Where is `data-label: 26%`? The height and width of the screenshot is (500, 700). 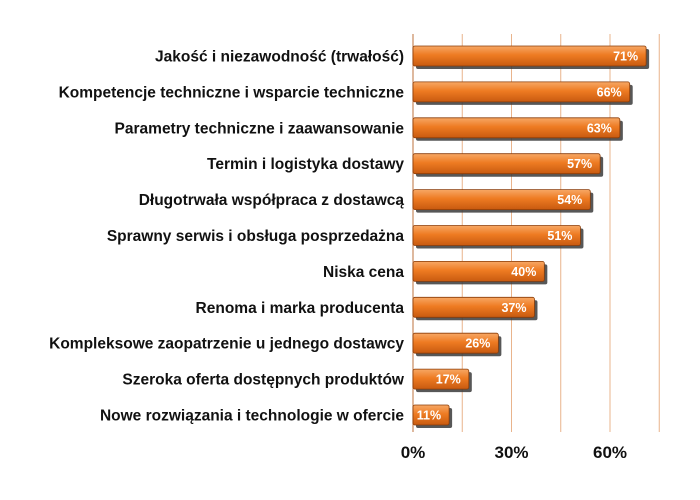 data-label: 26% is located at coordinates (477, 344).